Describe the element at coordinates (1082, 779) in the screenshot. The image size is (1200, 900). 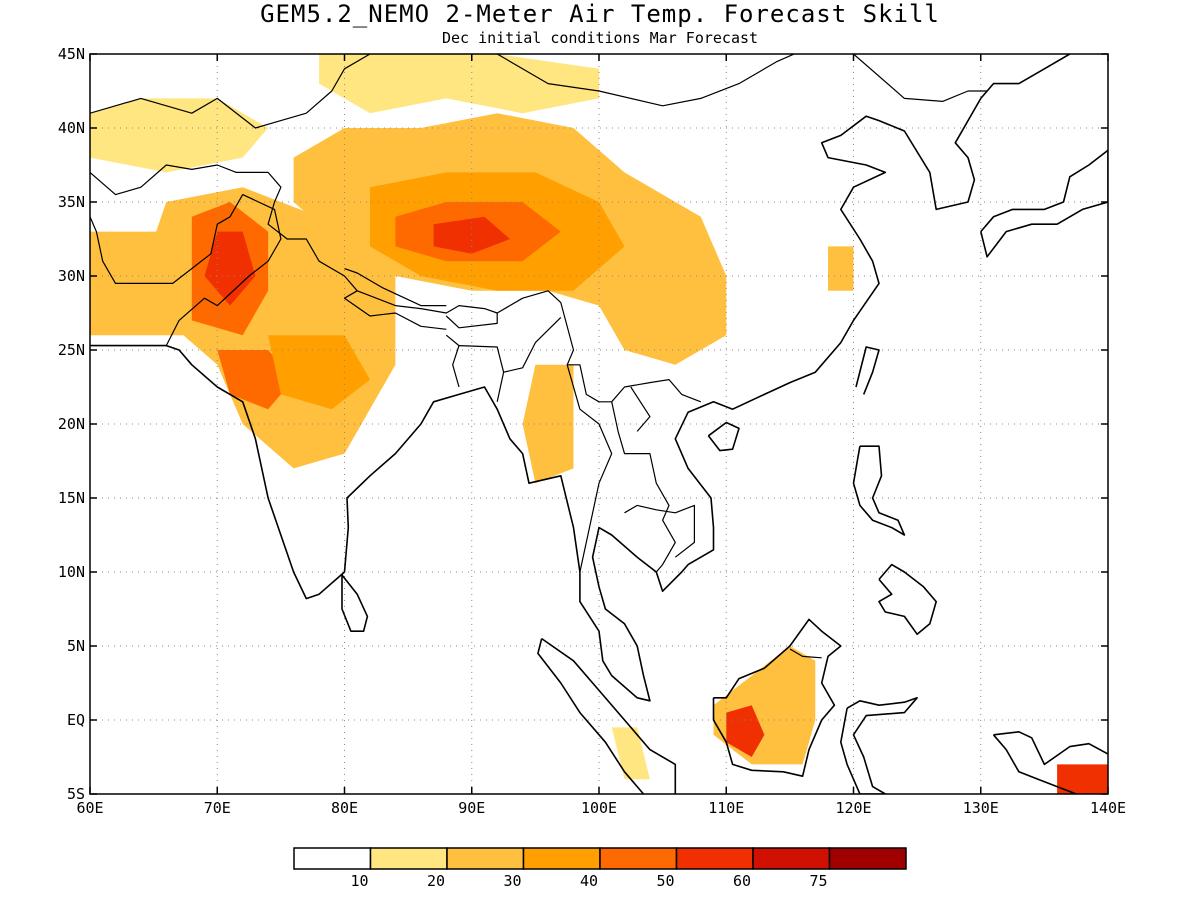
I see `skill-region-new-guinea` at that location.